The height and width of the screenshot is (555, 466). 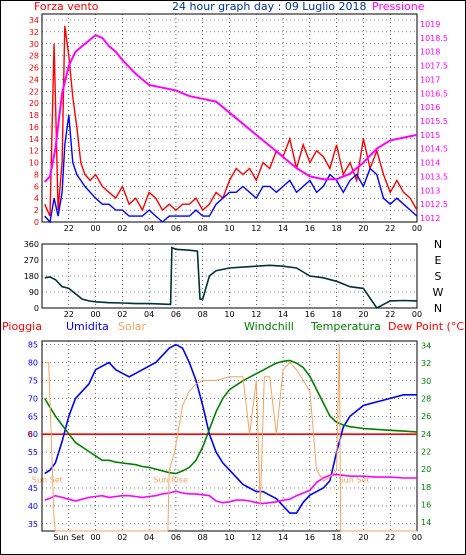 I want to click on direction-grid, so click(x=230, y=276).